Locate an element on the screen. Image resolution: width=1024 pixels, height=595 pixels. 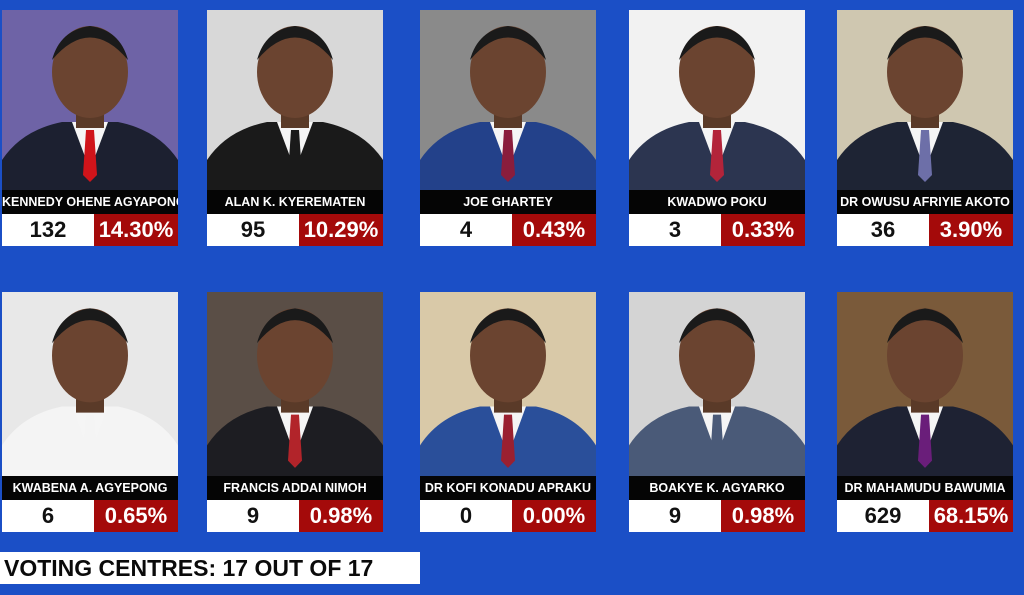
vote-percent: 0.33% is located at coordinates (763, 230).